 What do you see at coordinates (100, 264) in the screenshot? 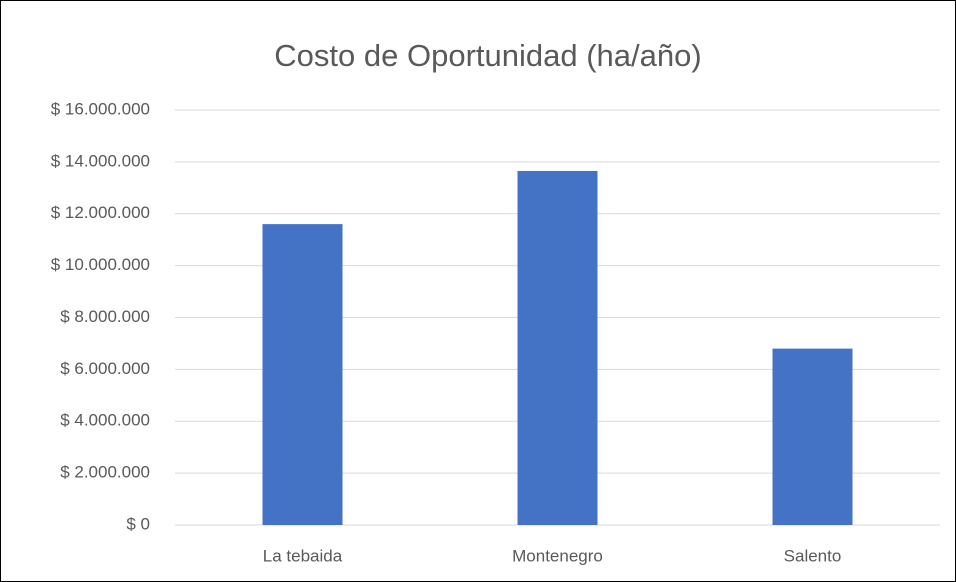
I see `y-tick-label: $ 10.000.000` at bounding box center [100, 264].